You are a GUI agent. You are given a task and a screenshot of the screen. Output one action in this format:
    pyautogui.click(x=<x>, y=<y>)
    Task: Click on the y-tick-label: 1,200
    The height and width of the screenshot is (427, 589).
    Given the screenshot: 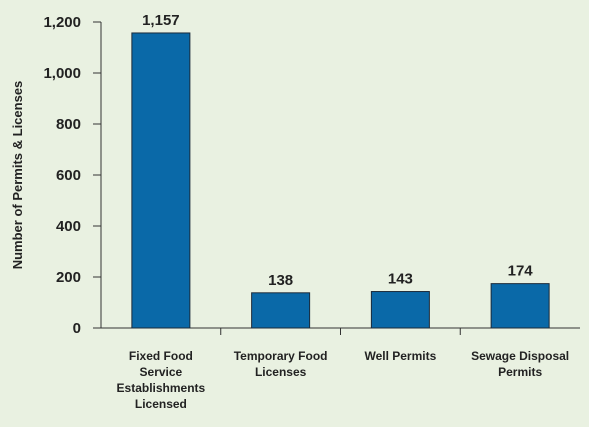 What is the action you would take?
    pyautogui.click(x=62, y=22)
    